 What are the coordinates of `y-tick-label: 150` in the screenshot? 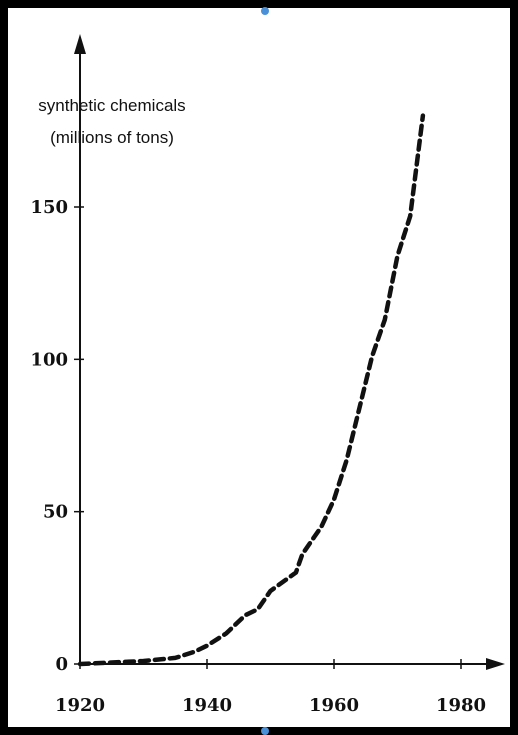 It's located at (49, 207).